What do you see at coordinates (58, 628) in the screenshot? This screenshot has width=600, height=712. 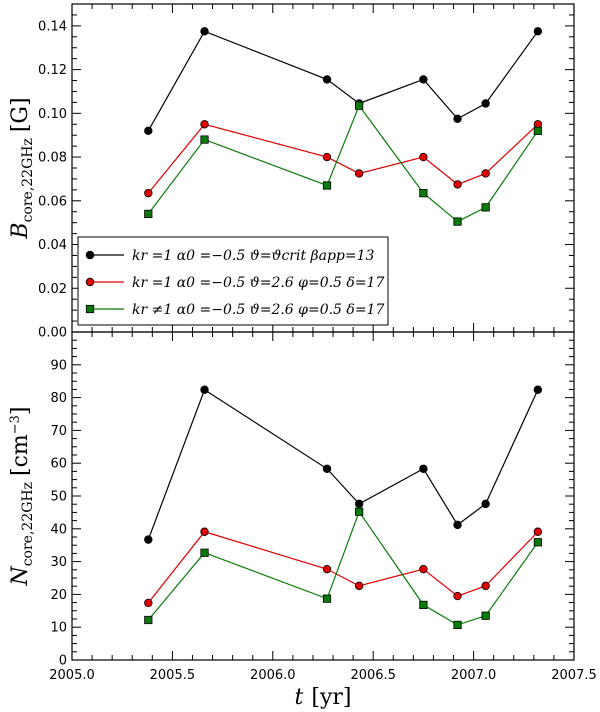 I see `y-tick-label: 10` at bounding box center [58, 628].